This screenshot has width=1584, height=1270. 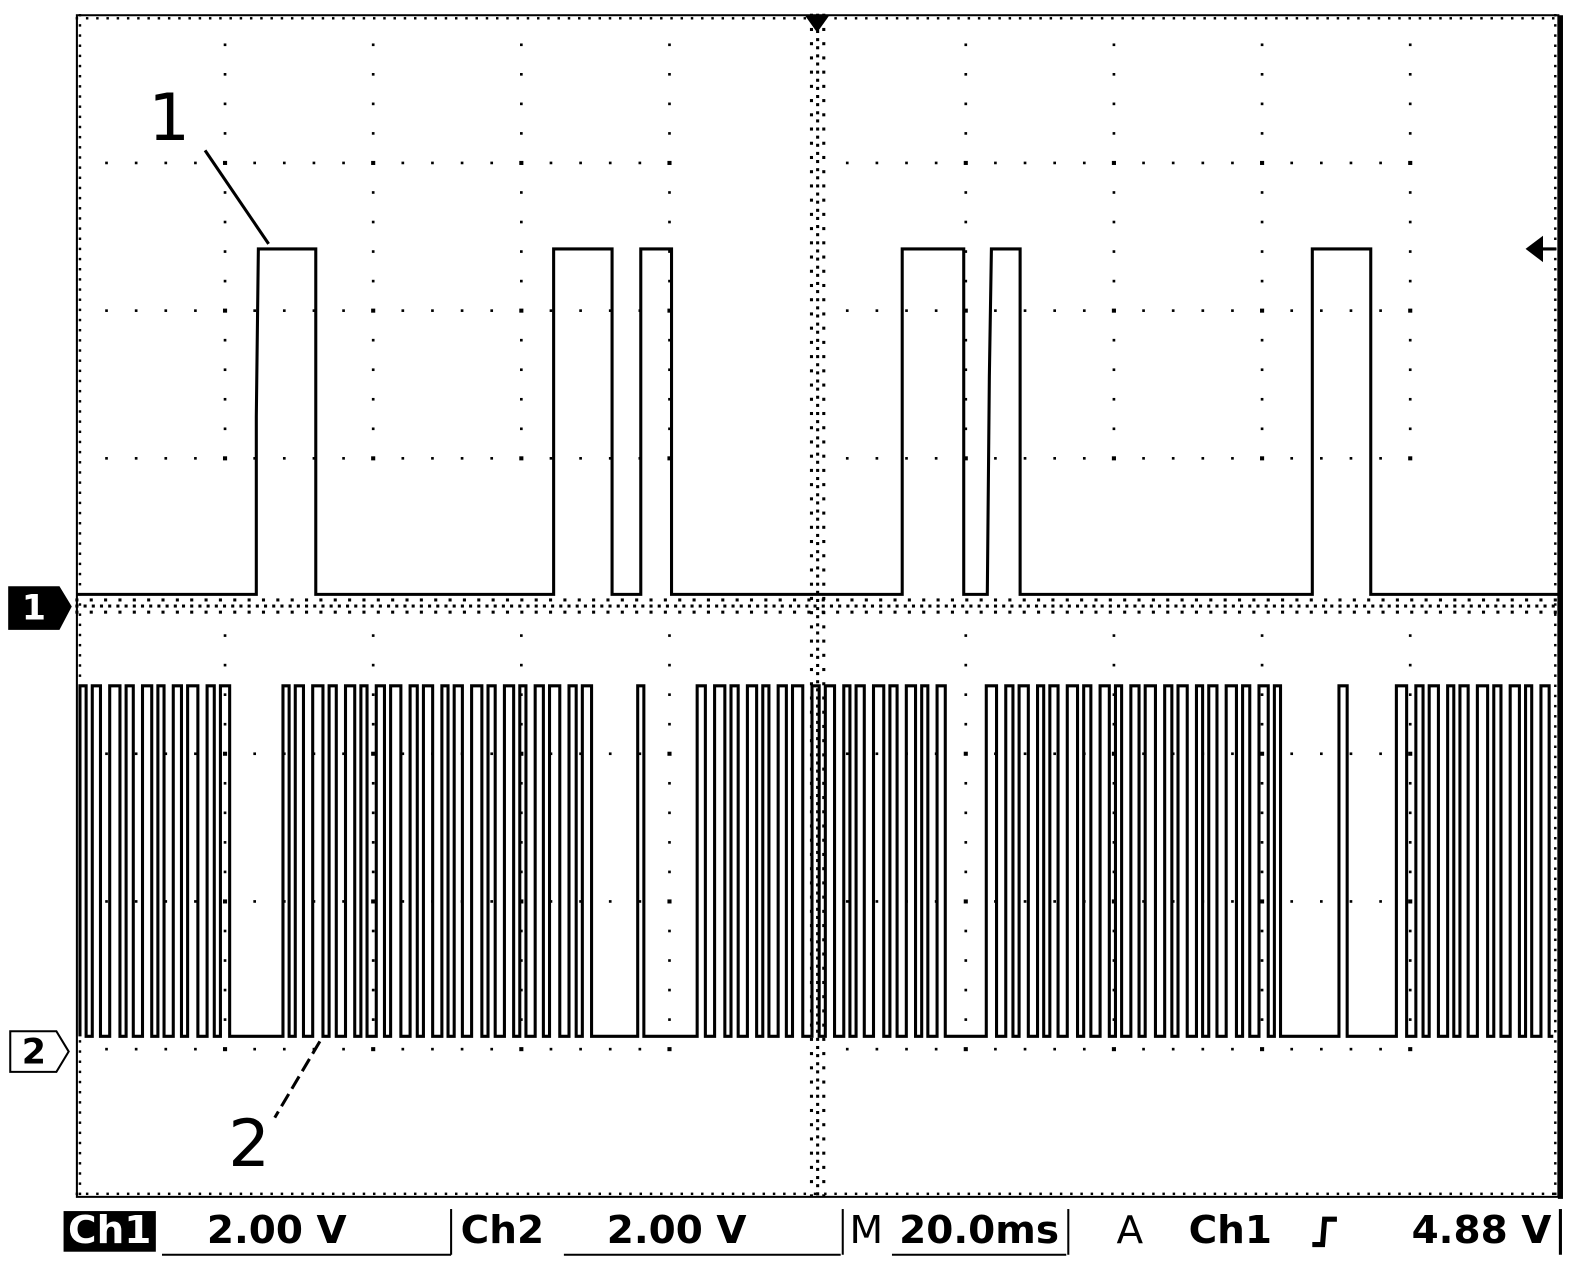 I want to click on channel-1-marker-label: 1, so click(x=34, y=609).